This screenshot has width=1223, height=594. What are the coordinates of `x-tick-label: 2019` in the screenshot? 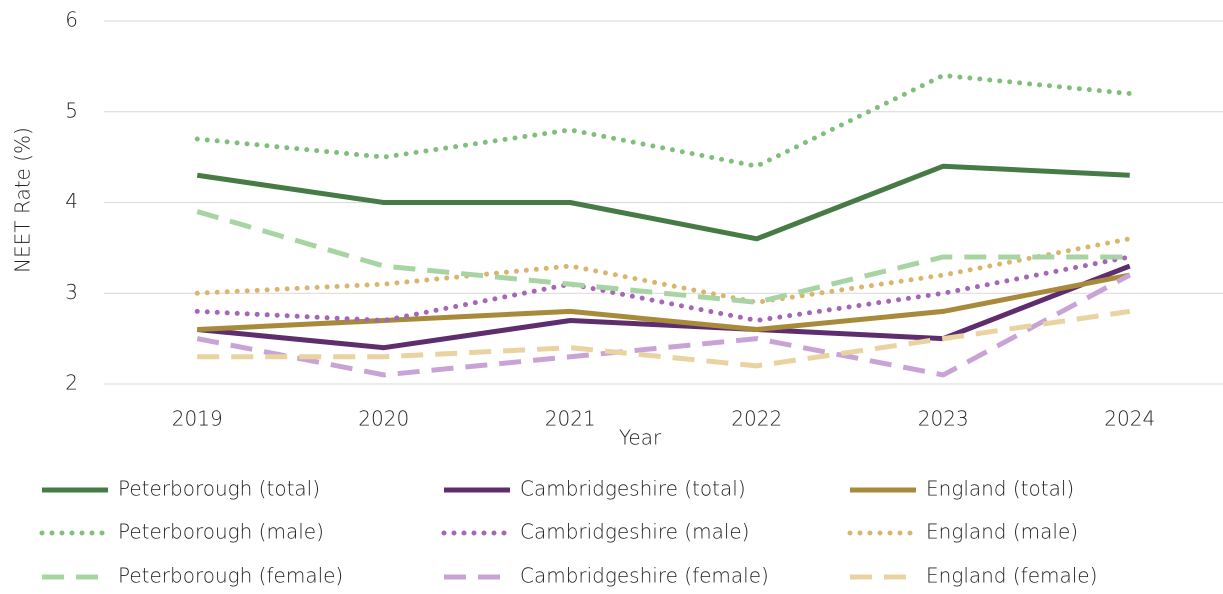 It's located at (197, 419).